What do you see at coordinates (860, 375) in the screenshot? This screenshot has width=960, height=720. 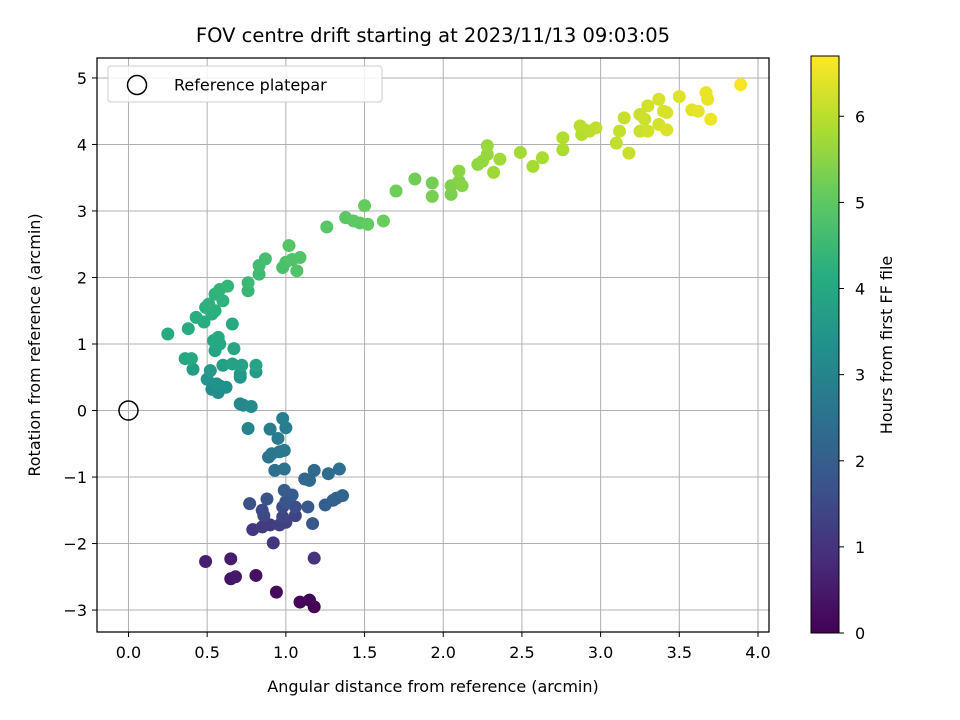 I see `colorbar-tick-label: 3` at bounding box center [860, 375].